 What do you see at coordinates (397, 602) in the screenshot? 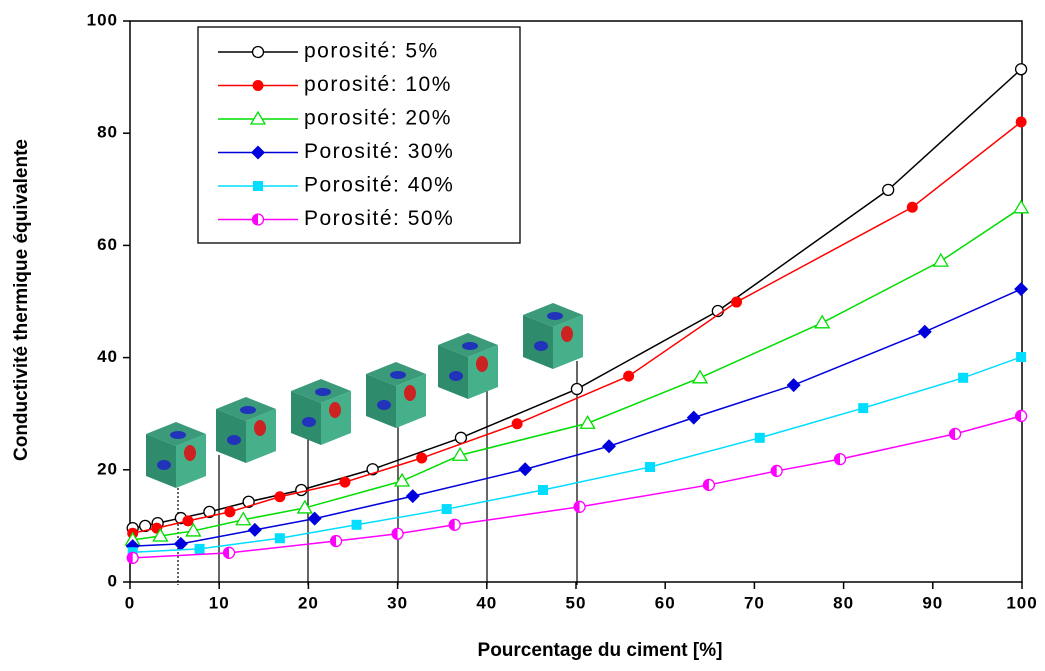
I see `x-tick-label: 30` at bounding box center [397, 602].